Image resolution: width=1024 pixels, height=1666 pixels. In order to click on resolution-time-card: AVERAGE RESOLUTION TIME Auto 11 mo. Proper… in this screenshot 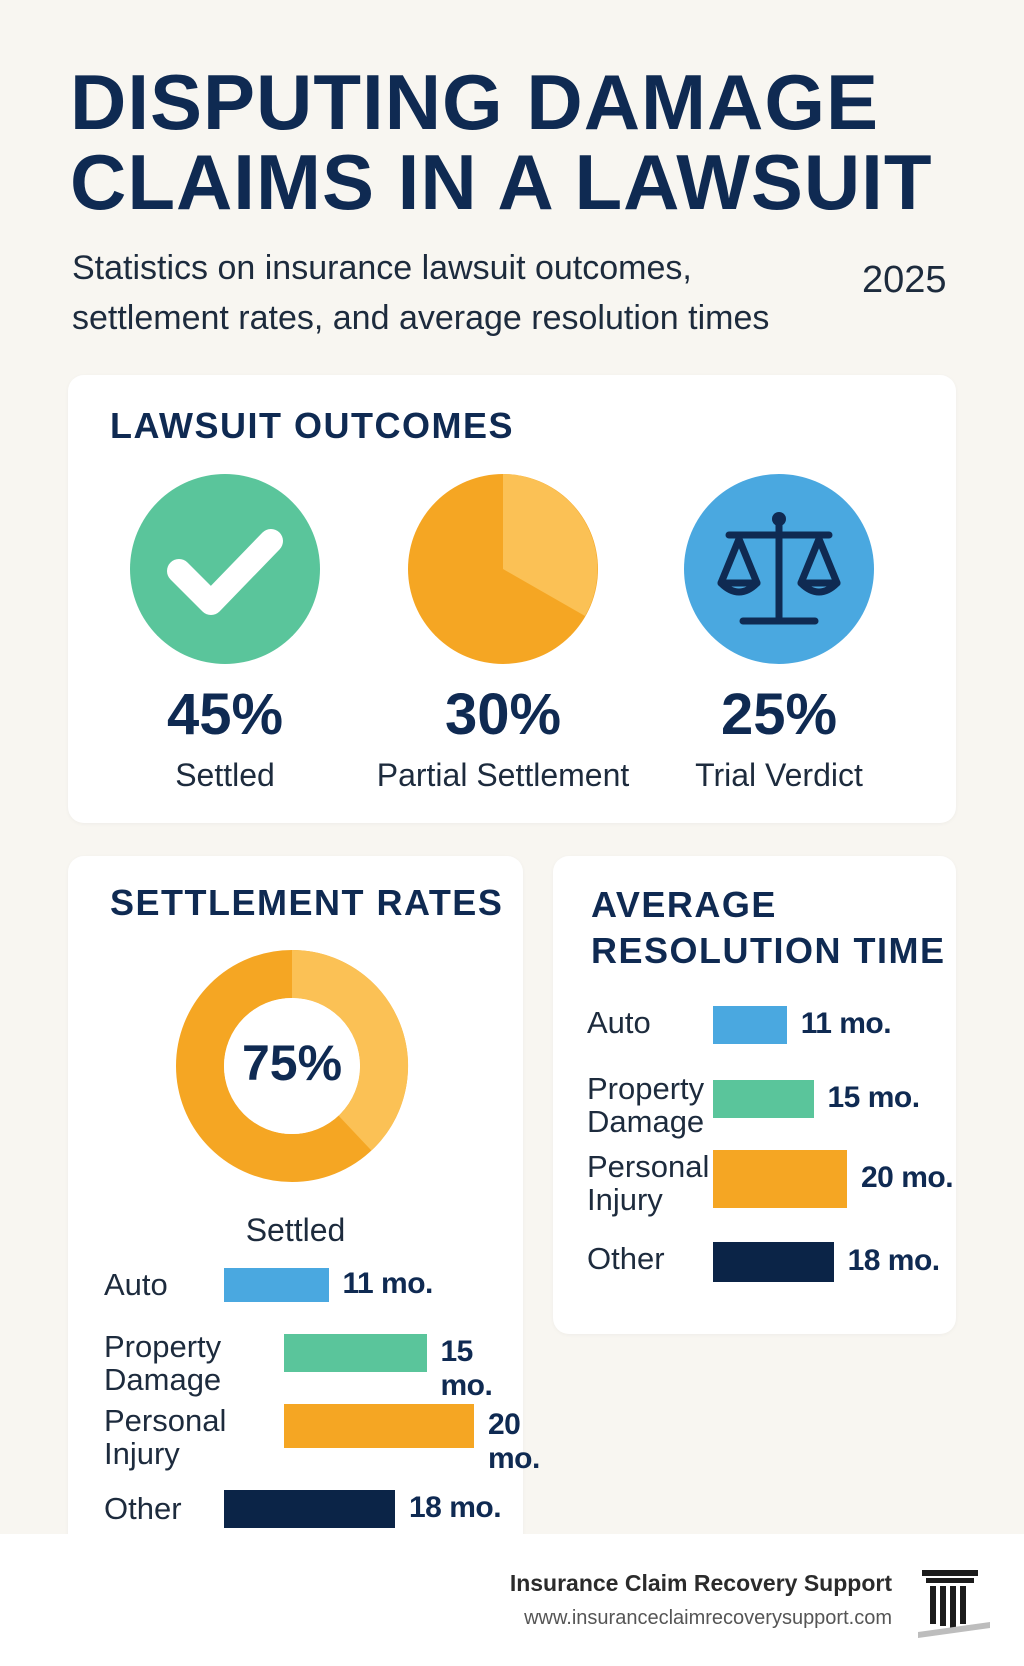, I will do `click(754, 1095)`.